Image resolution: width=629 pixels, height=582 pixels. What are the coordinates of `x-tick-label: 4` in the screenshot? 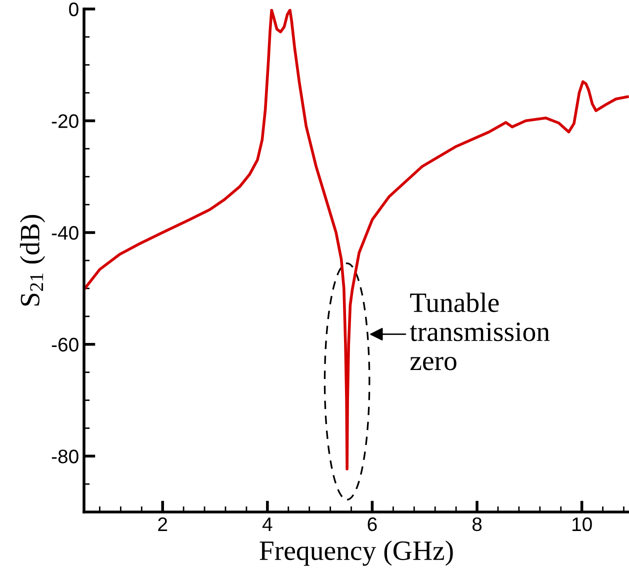 It's located at (267, 524).